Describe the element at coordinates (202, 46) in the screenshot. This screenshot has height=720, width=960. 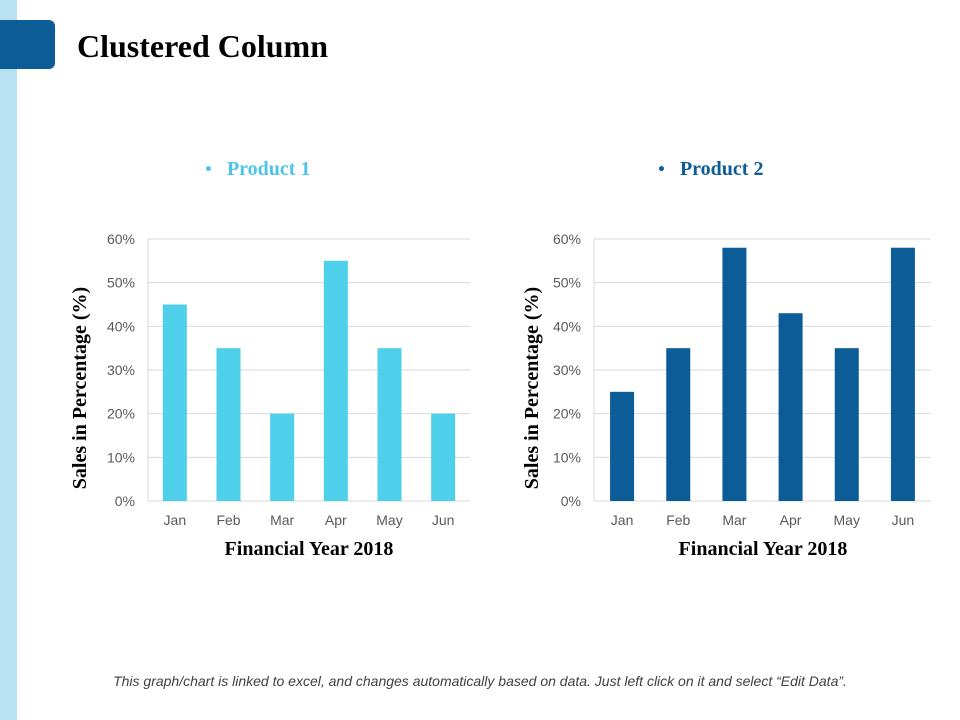
I see `page-title: Clustered Column` at that location.